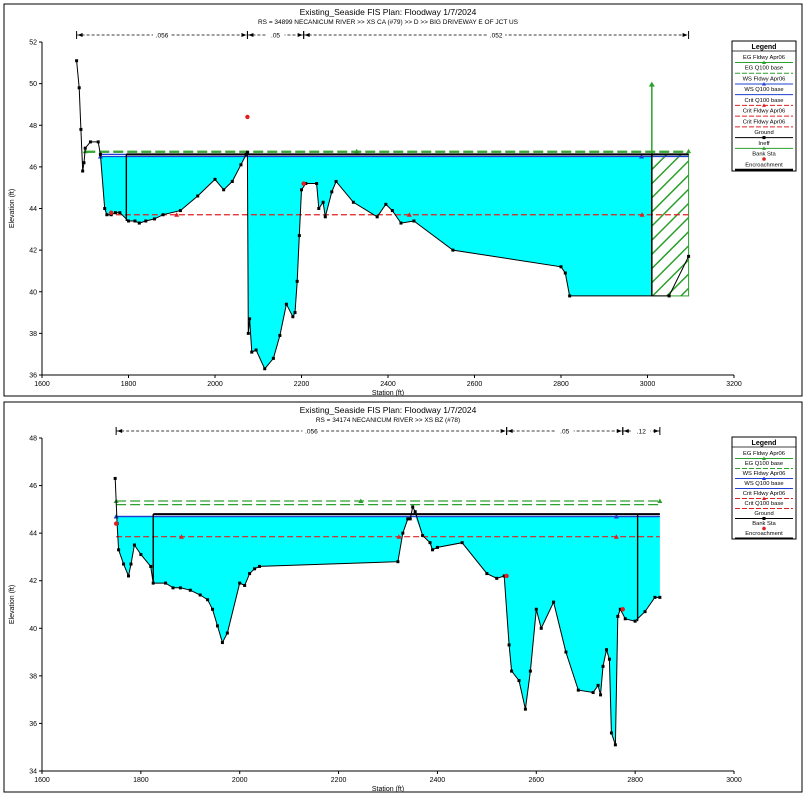 The image size is (806, 801). I want to click on y-tick-label: 46, so click(33, 486).